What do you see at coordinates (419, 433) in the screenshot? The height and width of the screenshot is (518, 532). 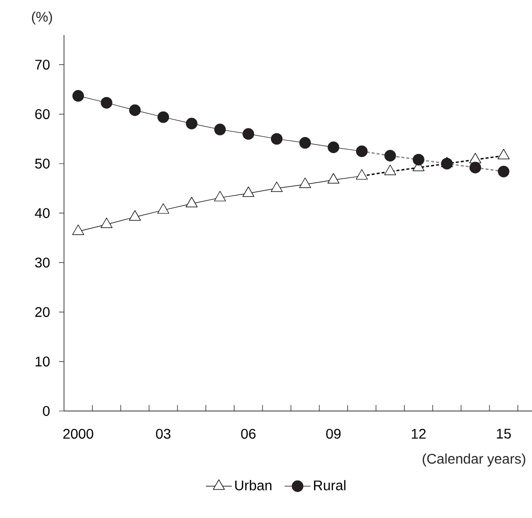 I see `x-tick-label: 12` at bounding box center [419, 433].